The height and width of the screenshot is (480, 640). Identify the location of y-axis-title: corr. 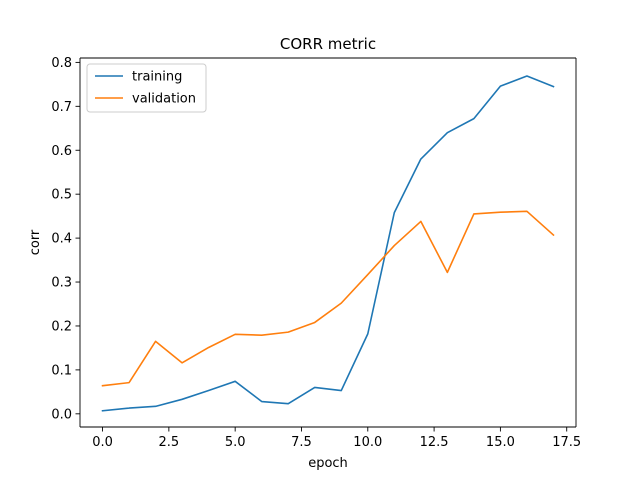
(35, 242).